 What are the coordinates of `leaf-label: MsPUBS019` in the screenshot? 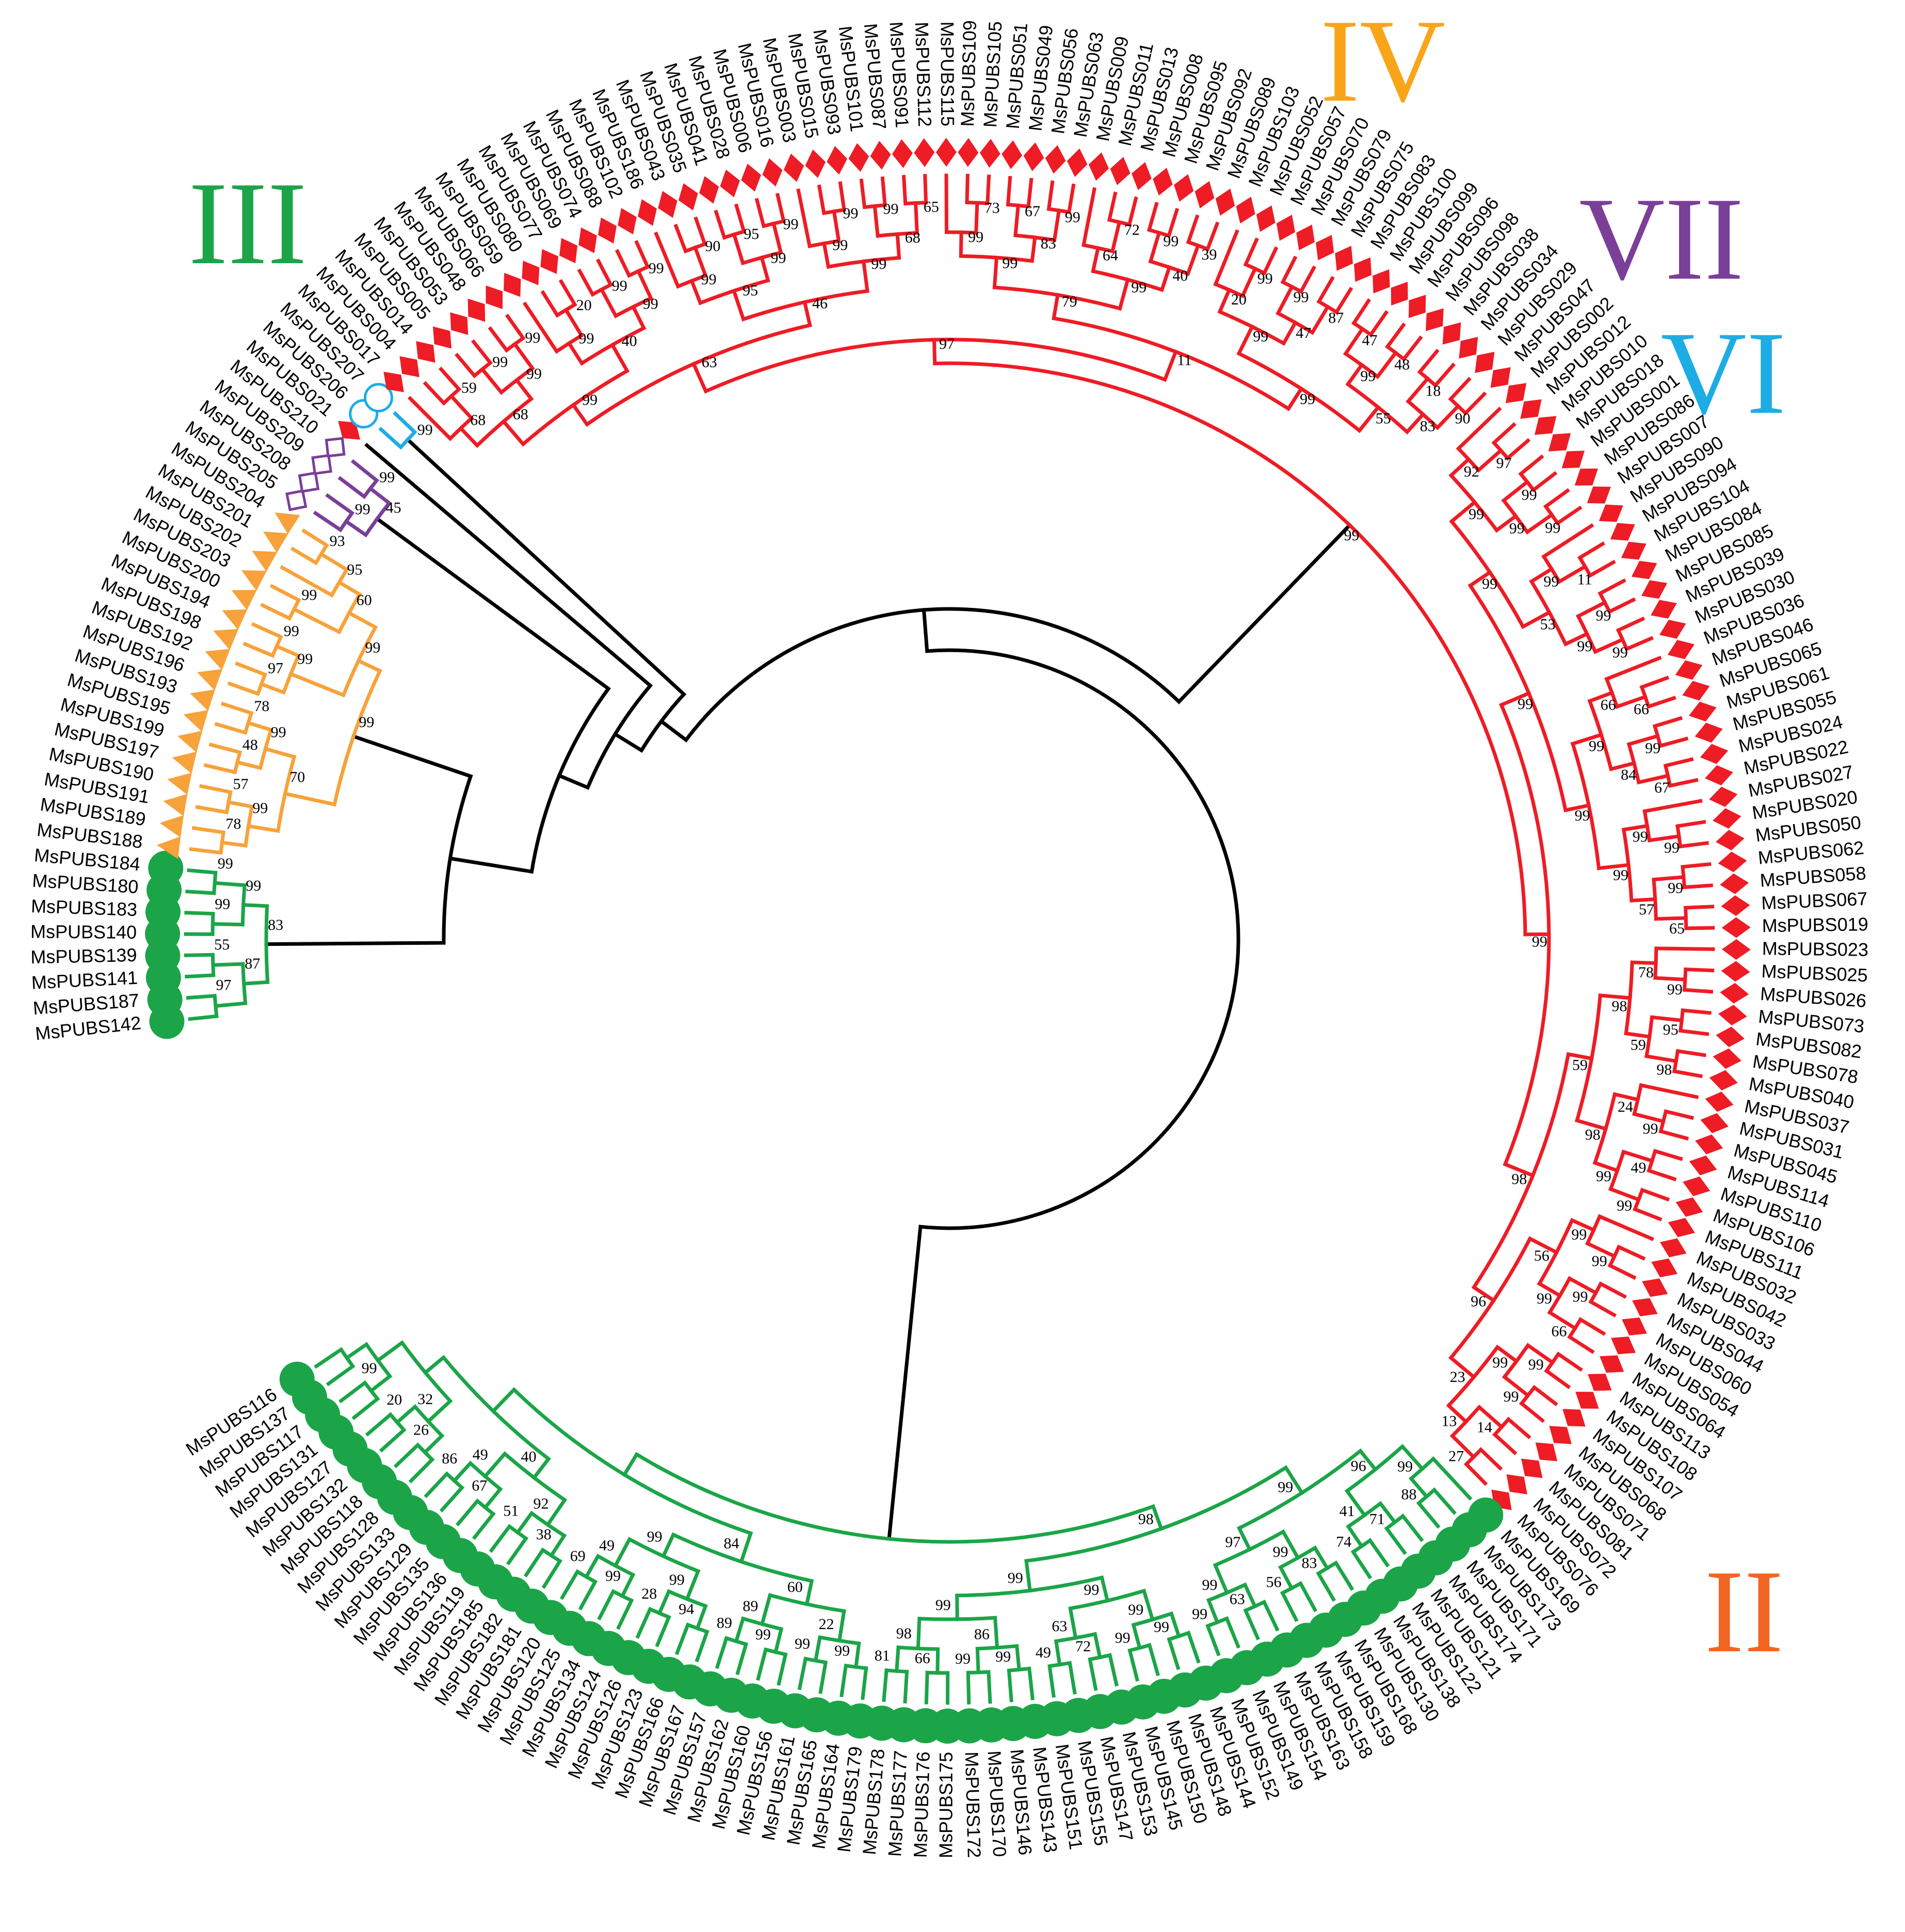 It's located at (1815, 925).